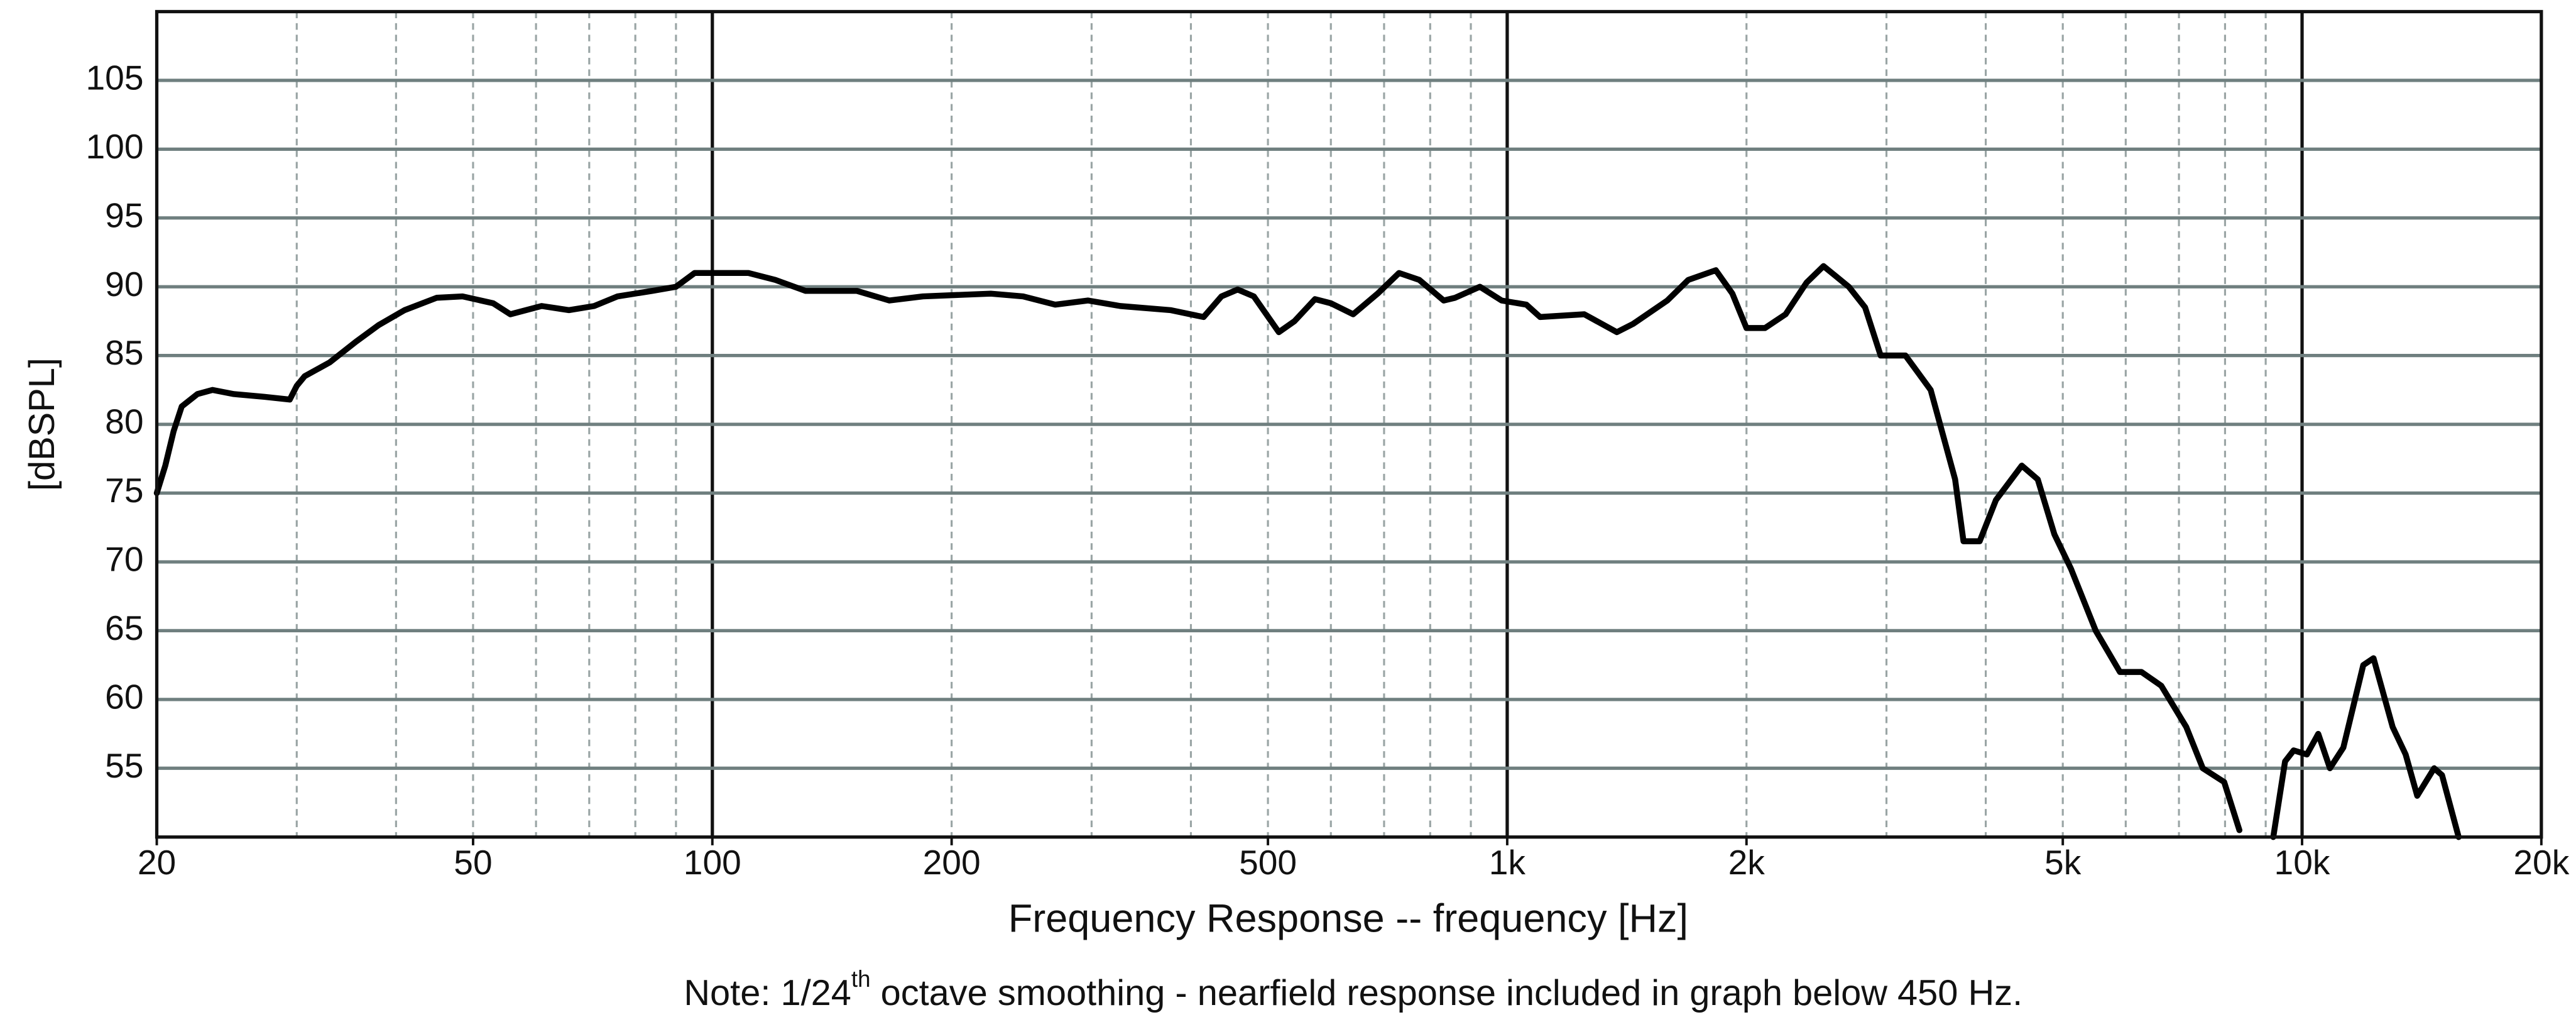 Image resolution: width=2576 pixels, height=1022 pixels. Describe the element at coordinates (1507, 862) in the screenshot. I see `x-tick-label: 1k` at that location.